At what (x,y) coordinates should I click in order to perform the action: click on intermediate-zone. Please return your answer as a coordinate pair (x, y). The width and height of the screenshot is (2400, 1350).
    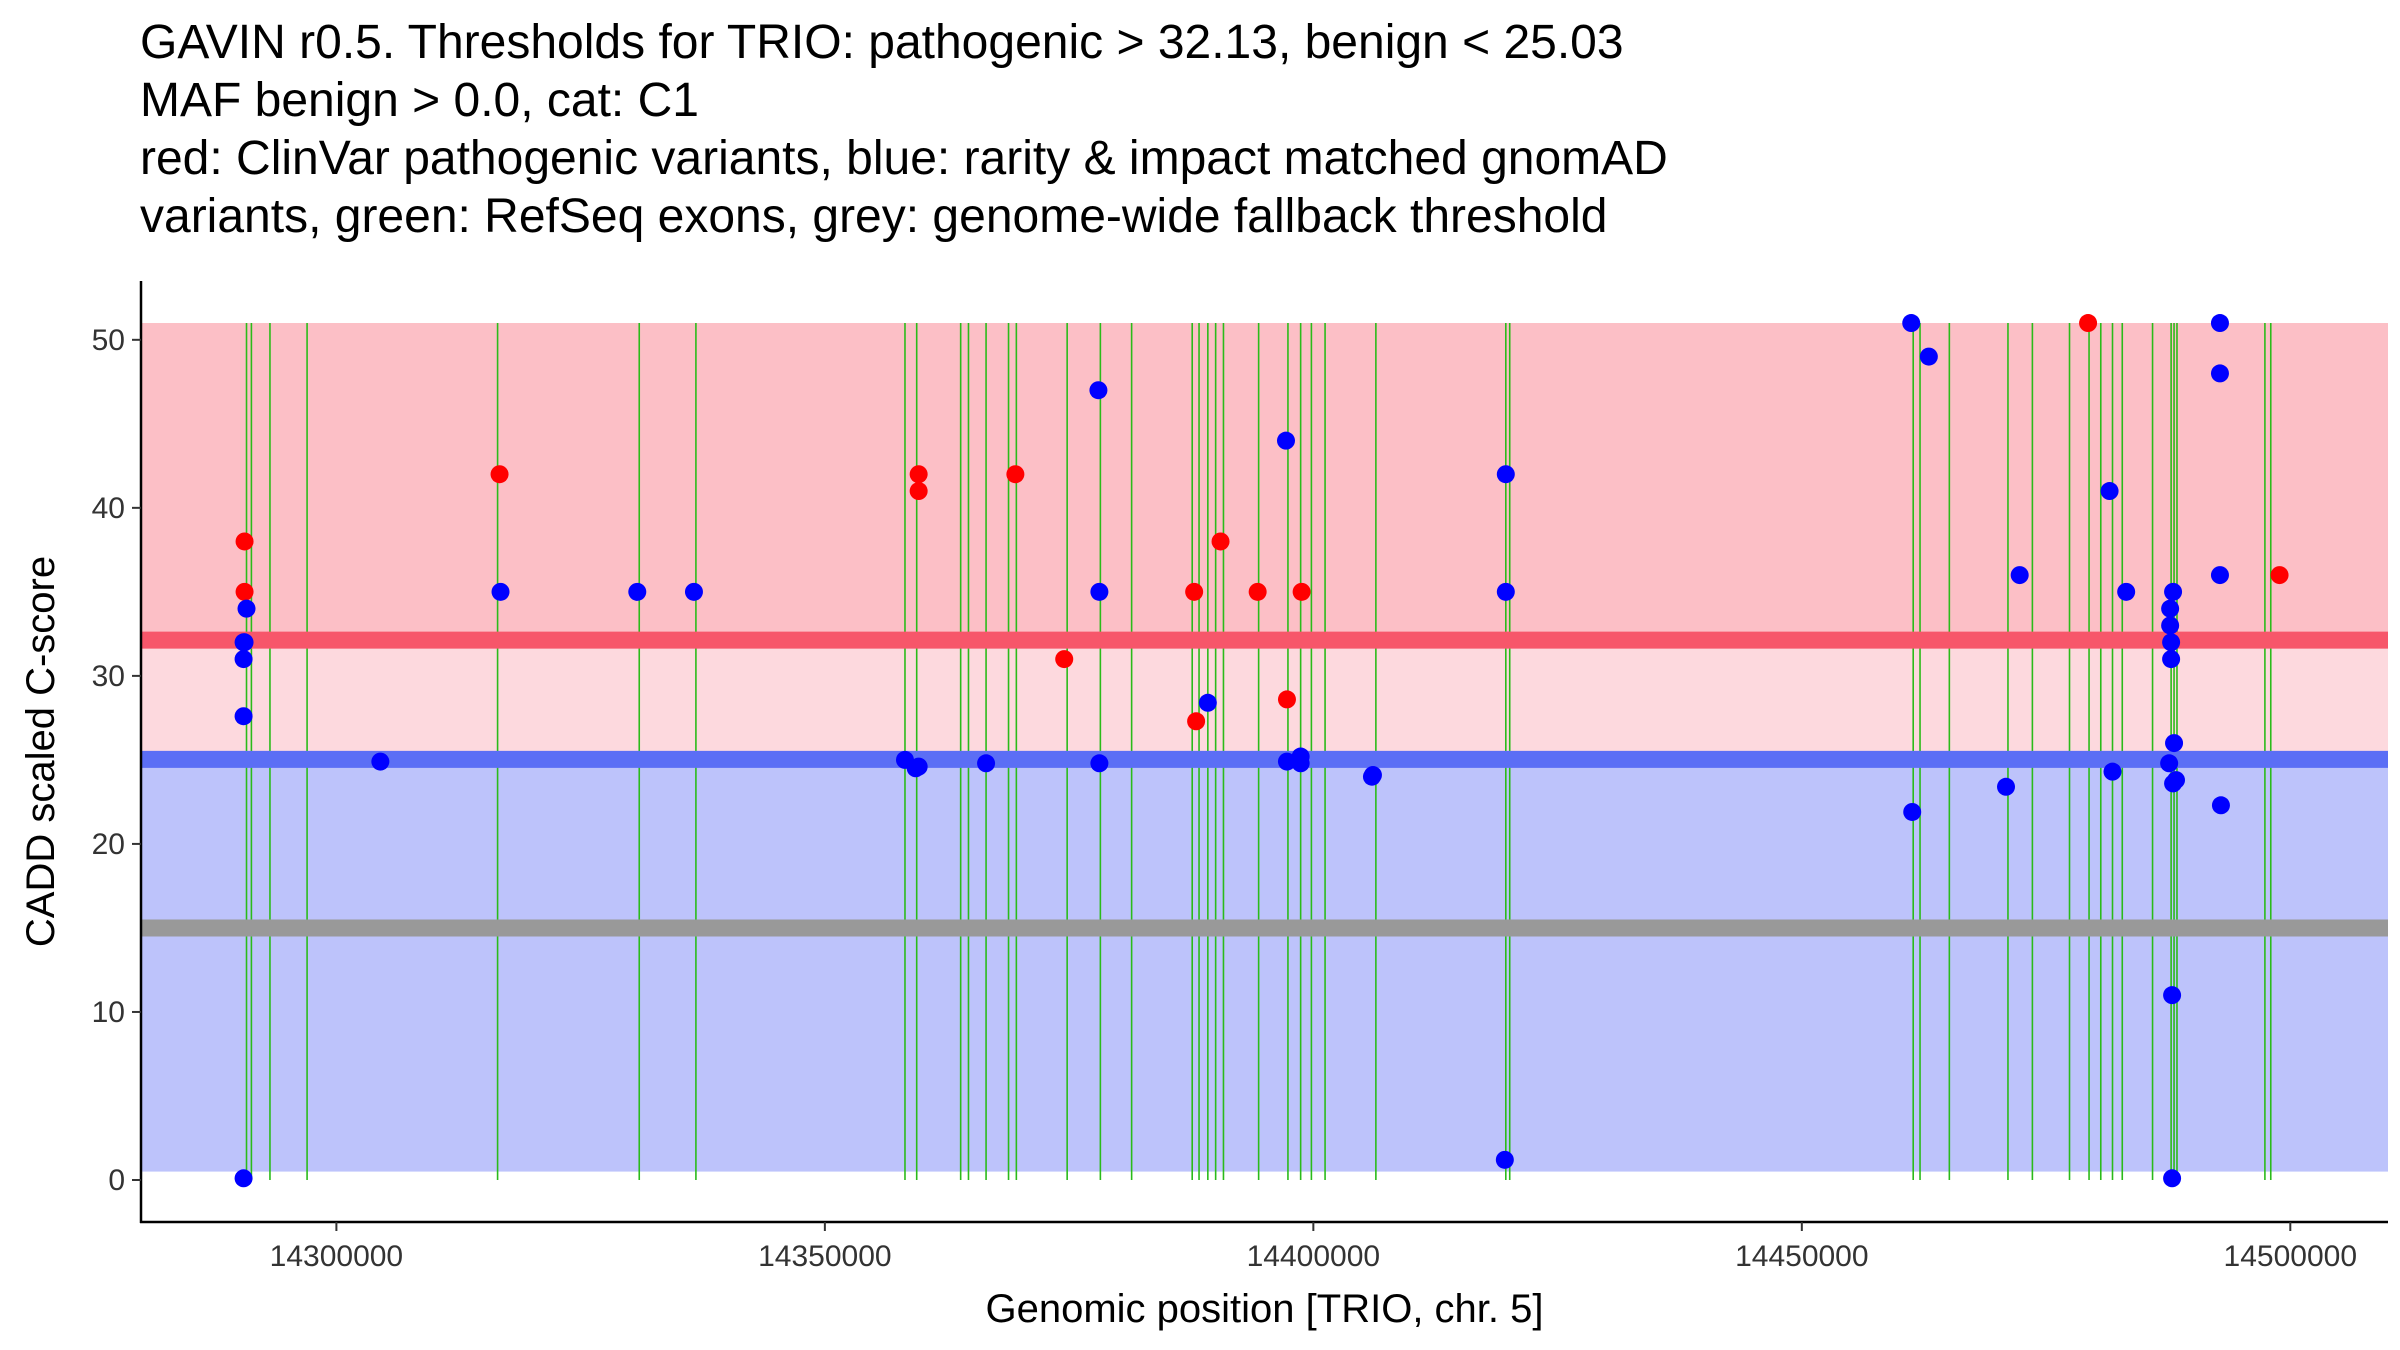
    Looking at the image, I should click on (1264, 700).